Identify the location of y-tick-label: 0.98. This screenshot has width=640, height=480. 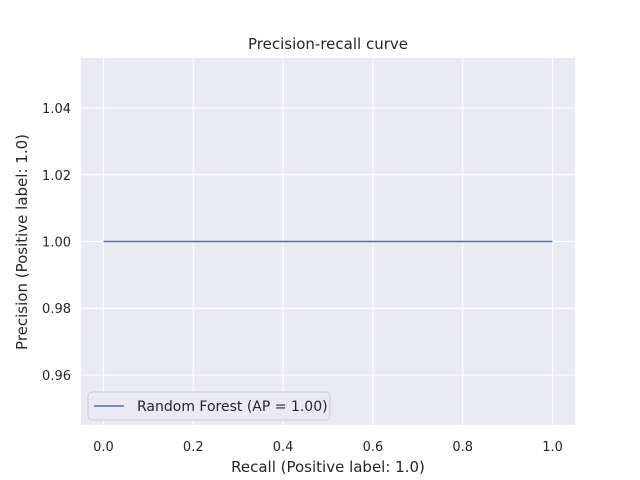
(56, 309).